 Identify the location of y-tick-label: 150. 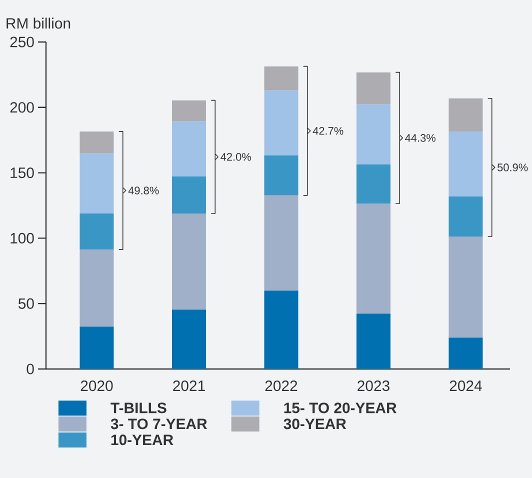
(22, 172).